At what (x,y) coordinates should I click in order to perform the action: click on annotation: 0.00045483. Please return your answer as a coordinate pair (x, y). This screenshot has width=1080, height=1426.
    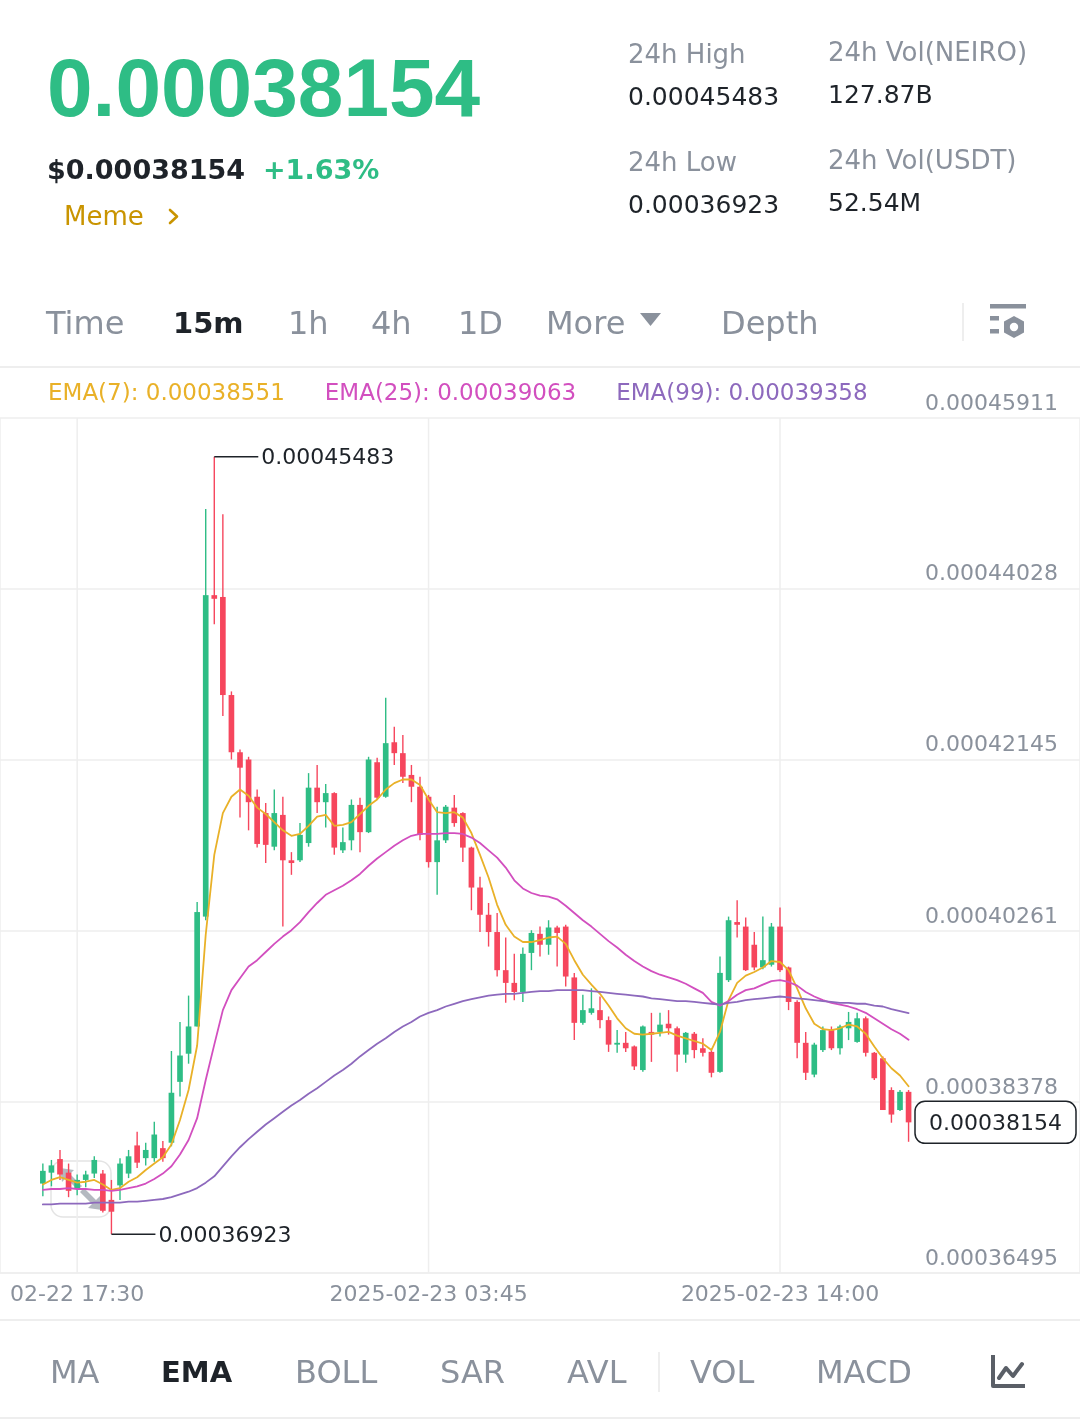
    Looking at the image, I should click on (328, 457).